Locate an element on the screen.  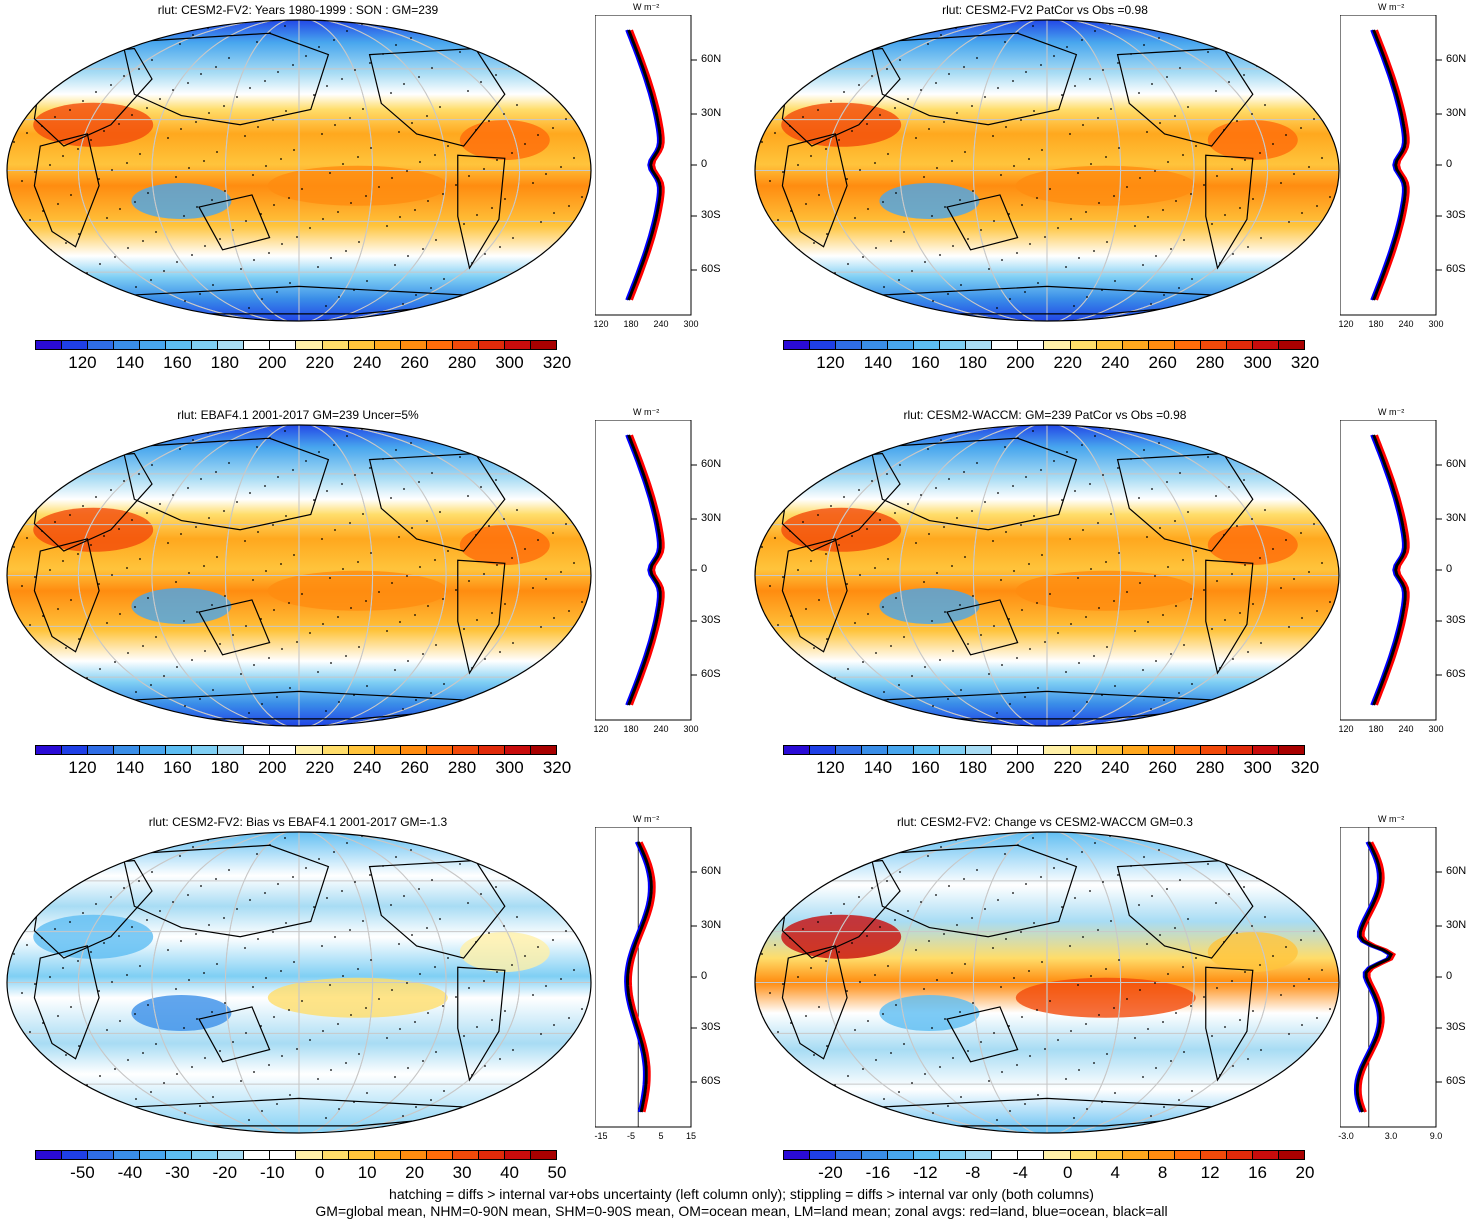
colorbar-tick-label: 180 is located at coordinates (972, 362).